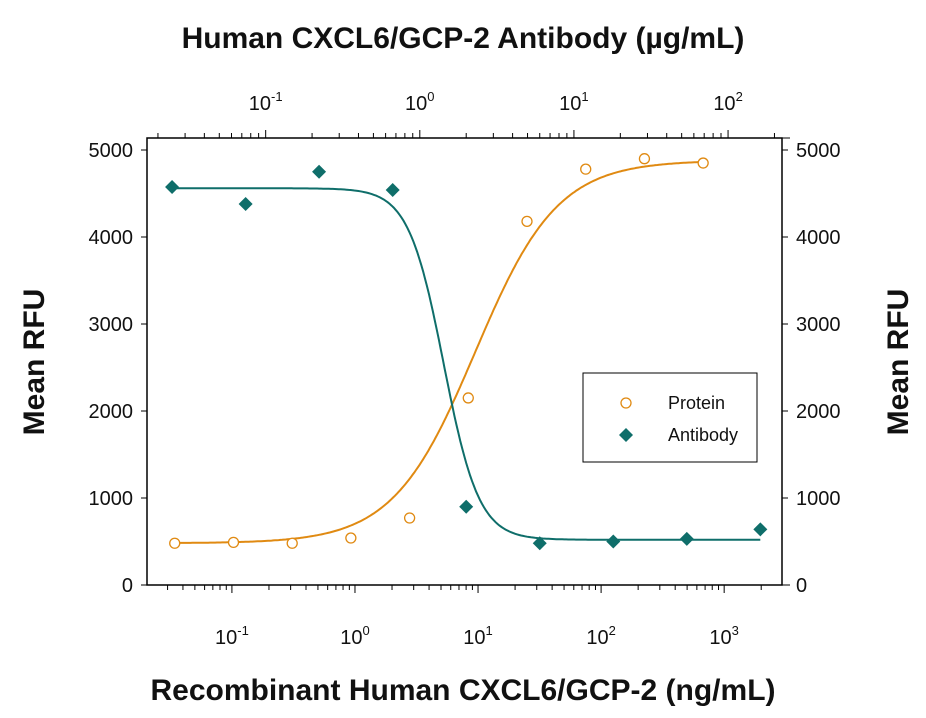 The height and width of the screenshot is (718, 926). What do you see at coordinates (818, 238) in the screenshot?
I see `y-tick-label-right: 4000` at bounding box center [818, 238].